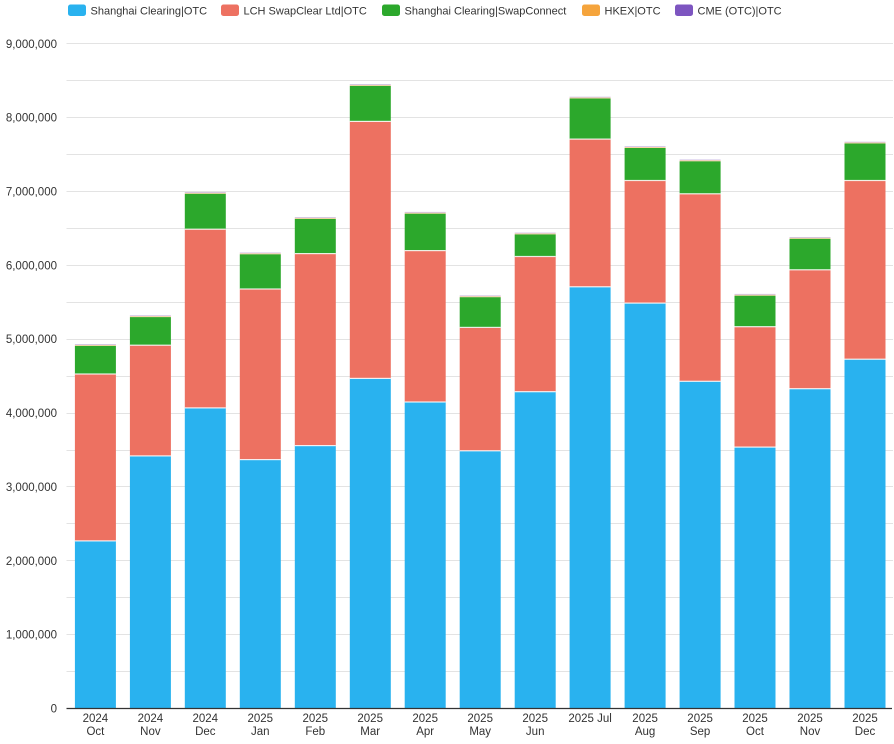  What do you see at coordinates (31, 193) in the screenshot?
I see `svg-text: 7,000,000` at bounding box center [31, 193].